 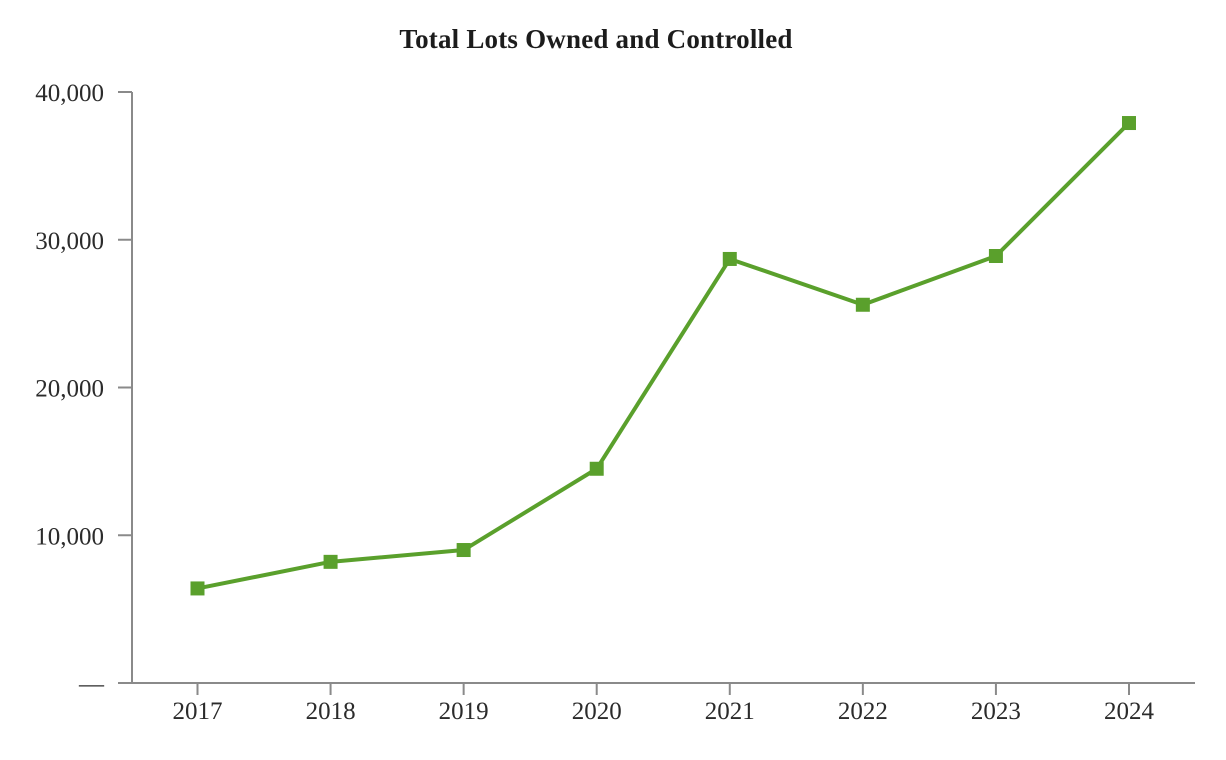 I want to click on x-tick-label: 2021, so click(x=730, y=711).